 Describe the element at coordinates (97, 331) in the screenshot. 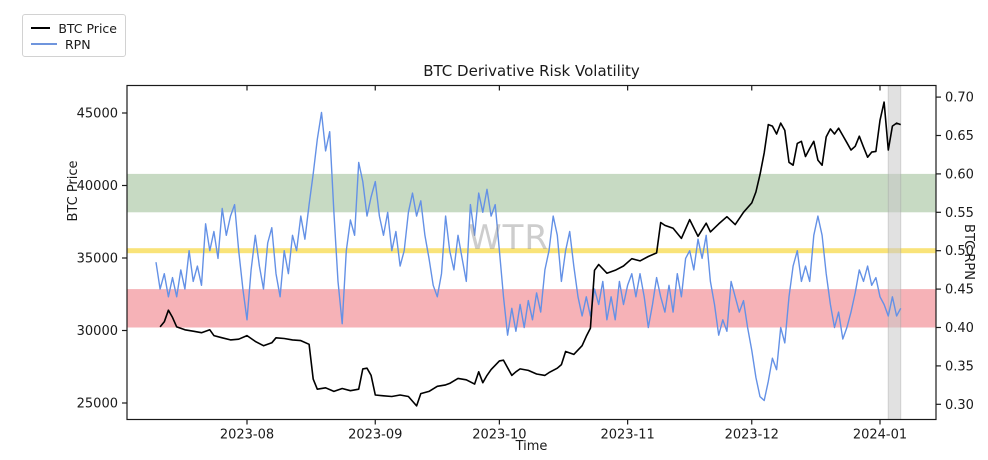

I see `y-left-tick-label: 30000` at that location.